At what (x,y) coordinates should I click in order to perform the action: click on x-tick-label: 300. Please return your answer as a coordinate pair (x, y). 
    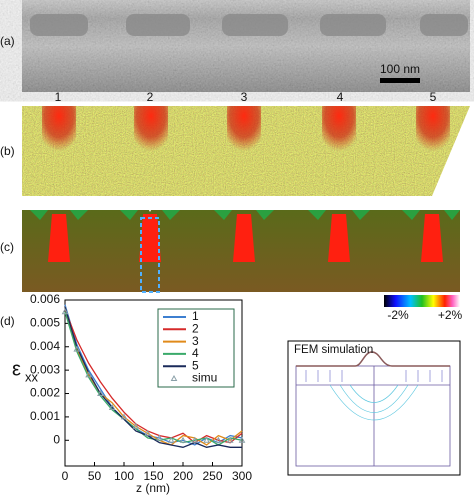
    Looking at the image, I should click on (242, 476).